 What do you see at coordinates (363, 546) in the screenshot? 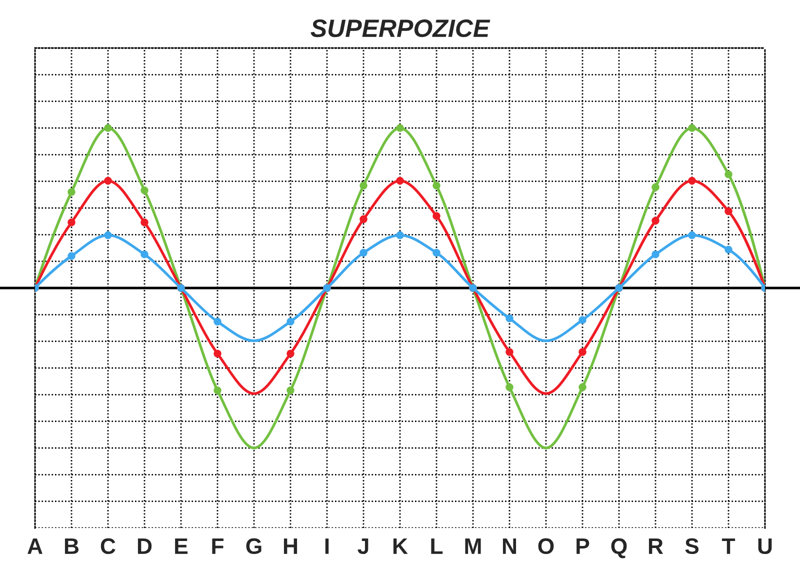
I see `x-tick-label: J` at bounding box center [363, 546].